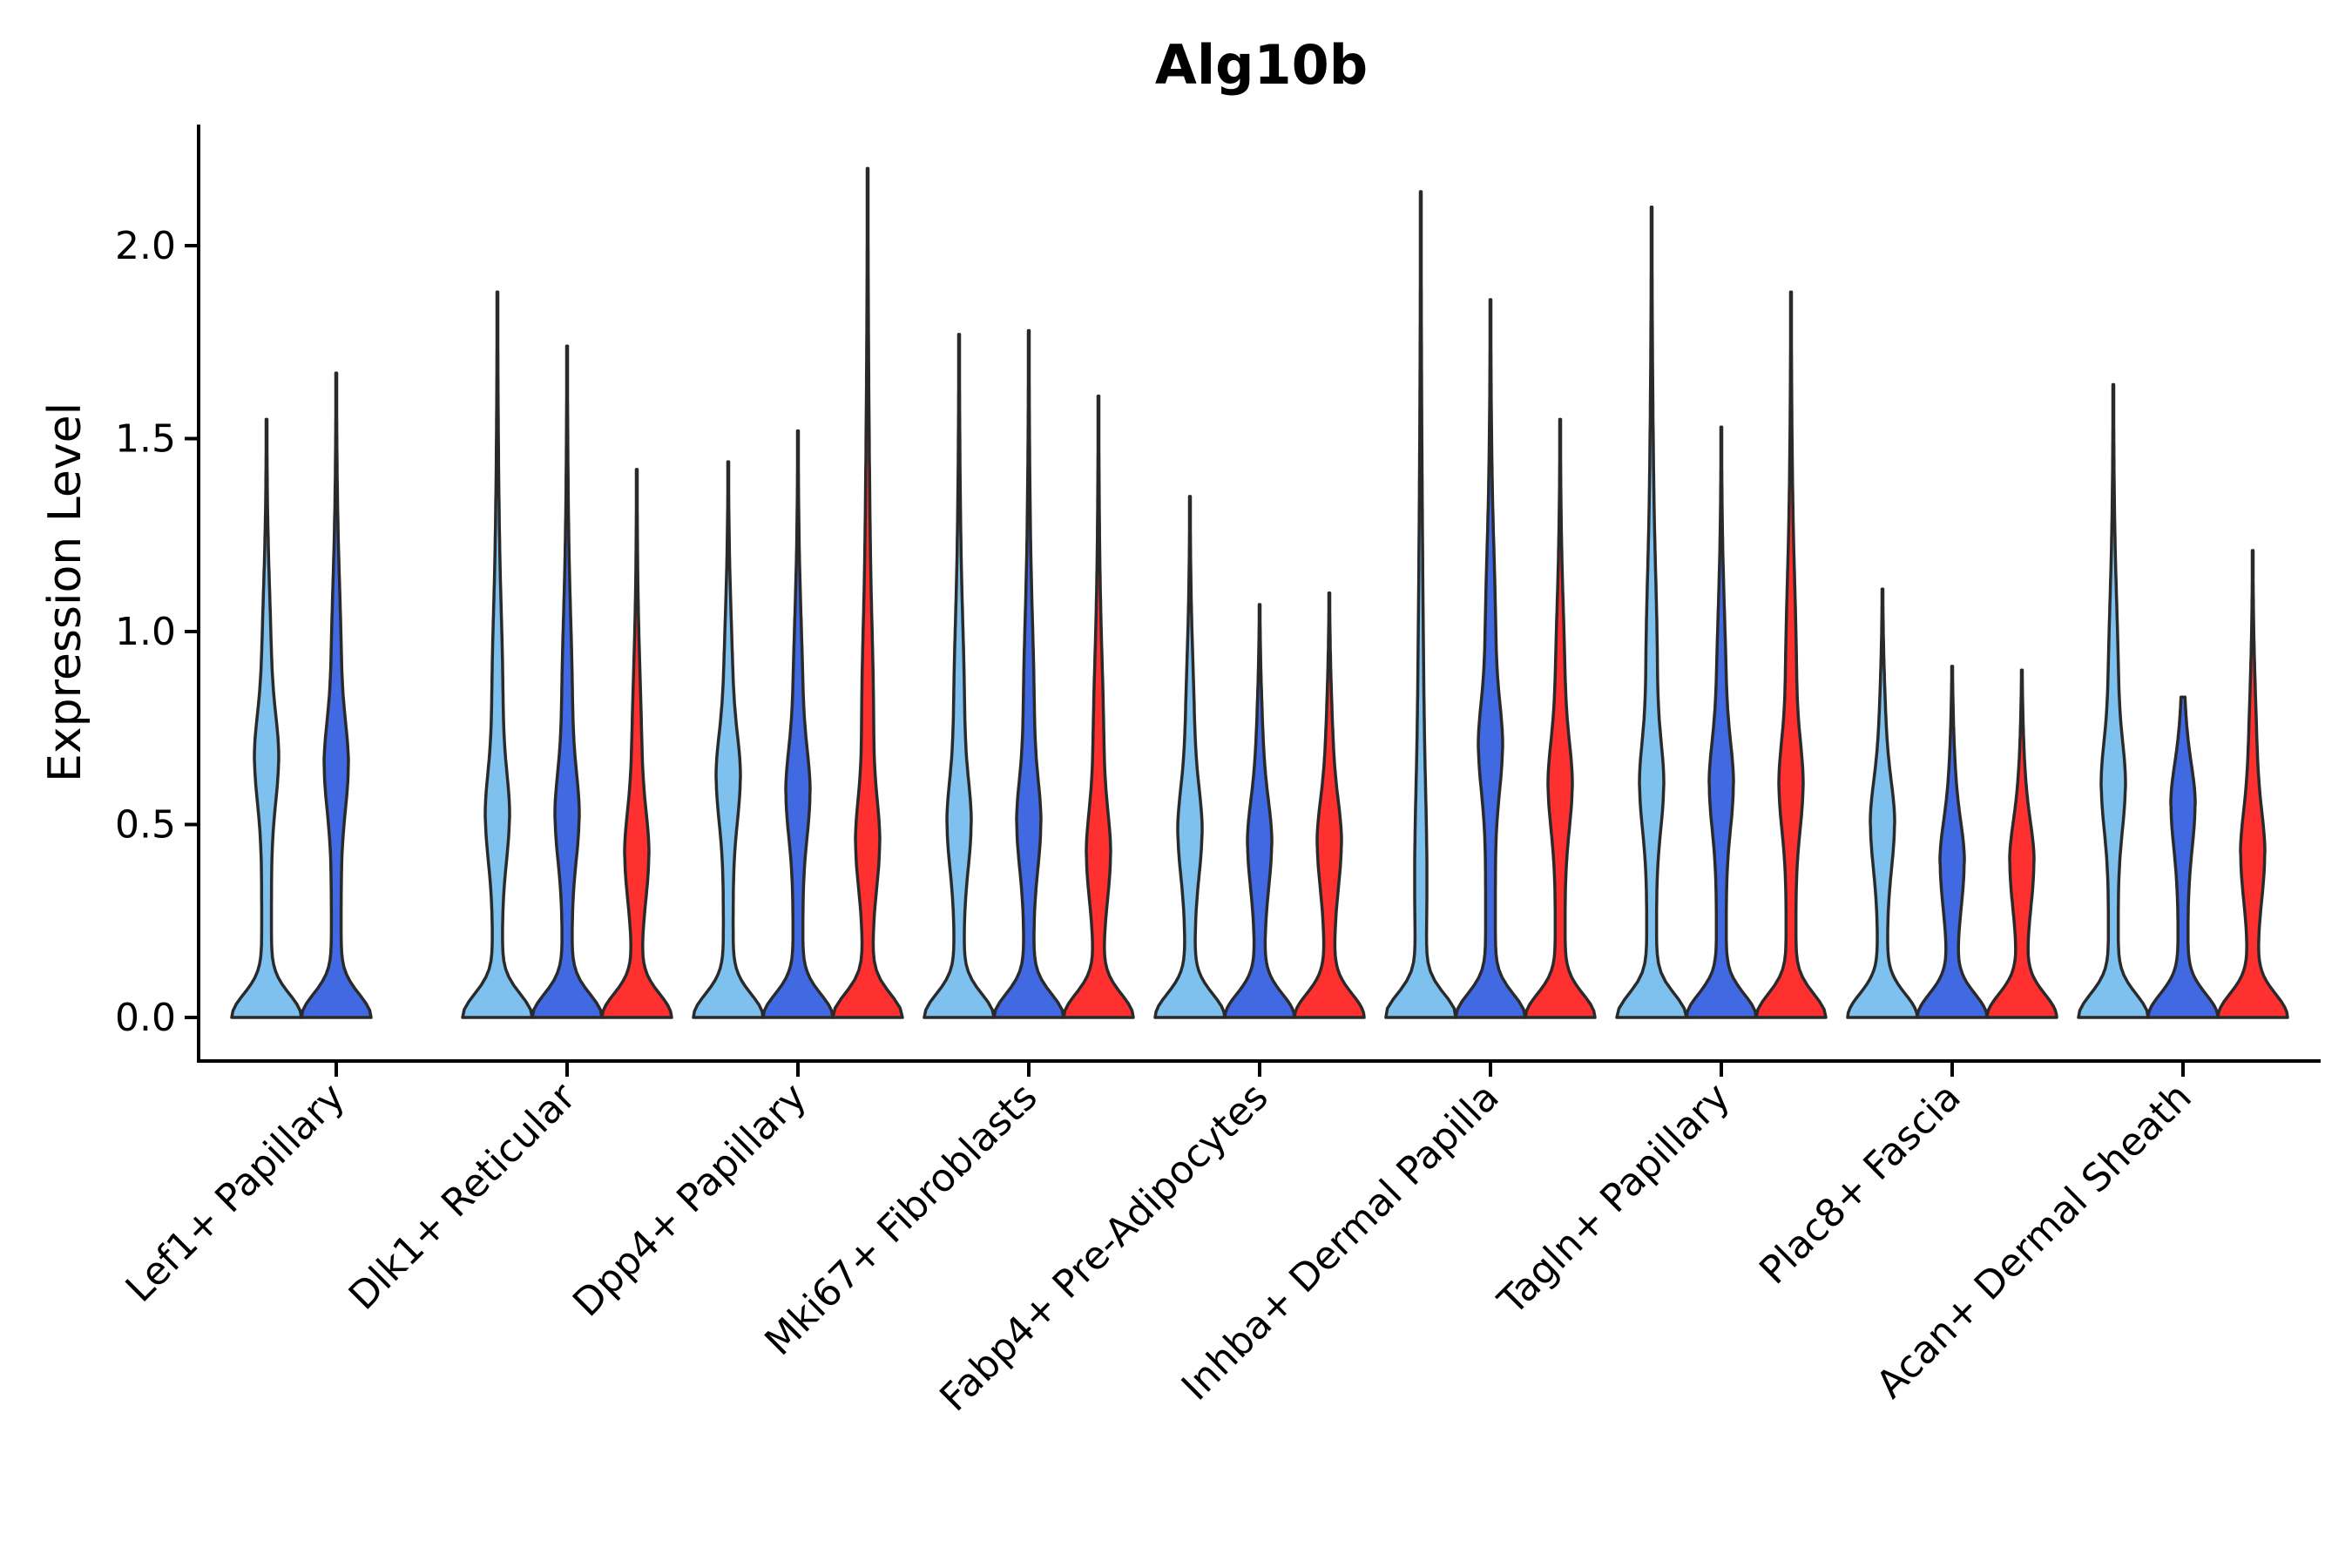 Image resolution: width=2352 pixels, height=1568 pixels. Describe the element at coordinates (1861, 1184) in the screenshot. I see `x-tick-label: Plac8+ Fascia` at that location.